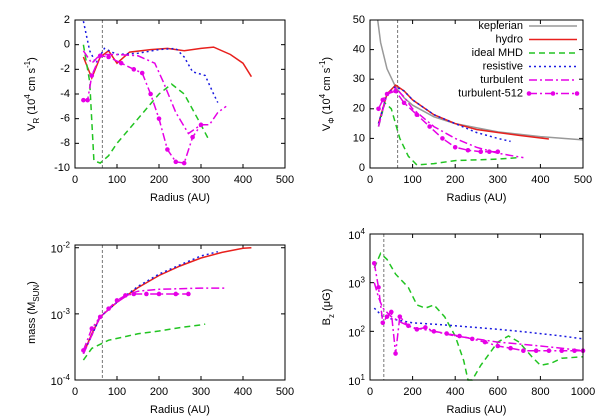 The height and width of the screenshot is (420, 600). I want to click on y-tick-label: 10⁻³, so click(61, 313).